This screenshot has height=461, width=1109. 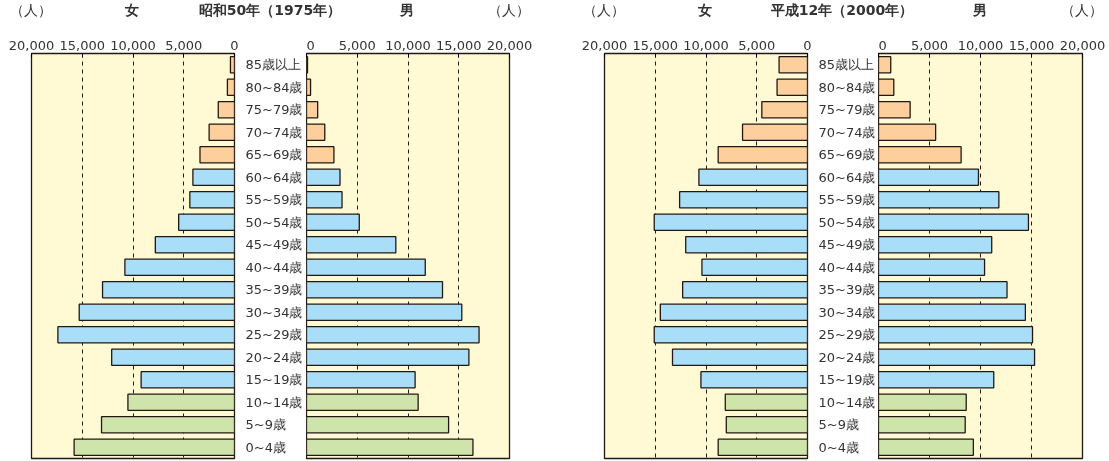 What do you see at coordinates (270, 10) in the screenshot?
I see `text: 昭和50年（1975年）` at bounding box center [270, 10].